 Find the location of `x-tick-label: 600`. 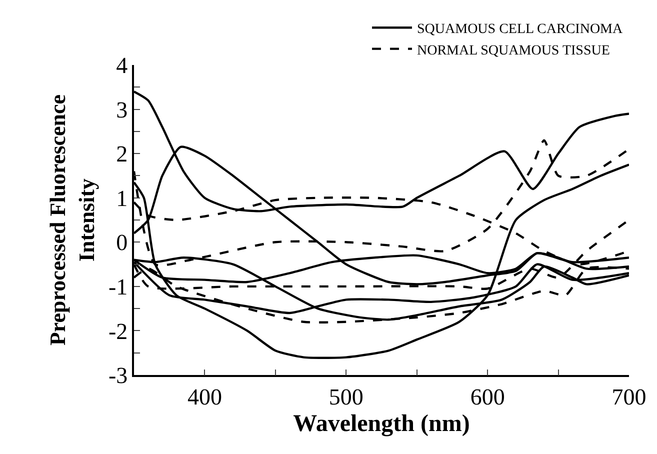

x-tick-label: 600 is located at coordinates (487, 397).